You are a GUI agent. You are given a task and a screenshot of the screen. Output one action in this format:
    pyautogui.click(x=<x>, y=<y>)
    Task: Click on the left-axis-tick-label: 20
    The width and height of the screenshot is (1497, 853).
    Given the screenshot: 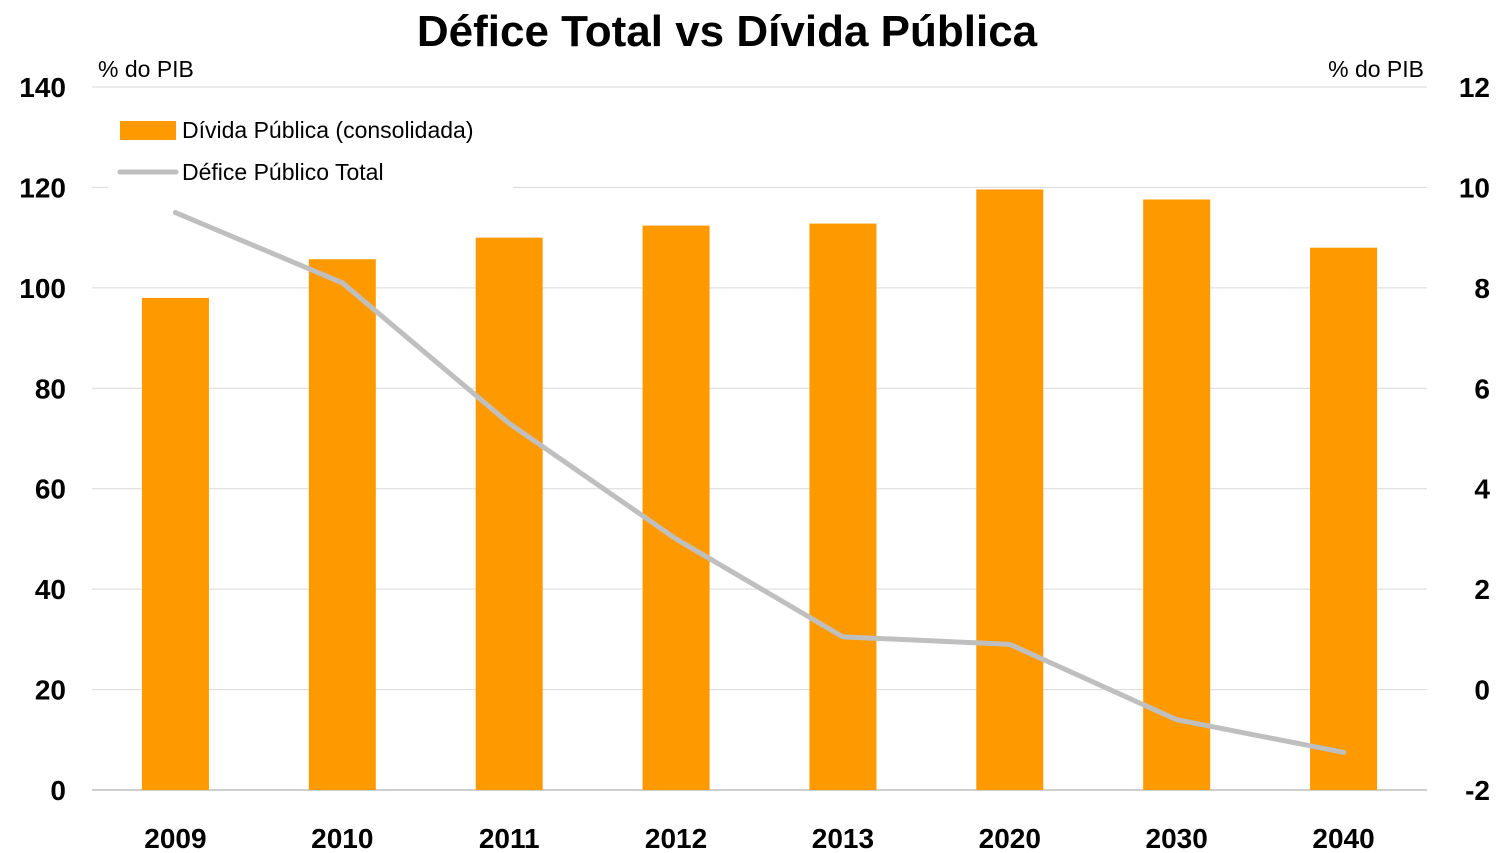 What is the action you would take?
    pyautogui.click(x=50, y=690)
    